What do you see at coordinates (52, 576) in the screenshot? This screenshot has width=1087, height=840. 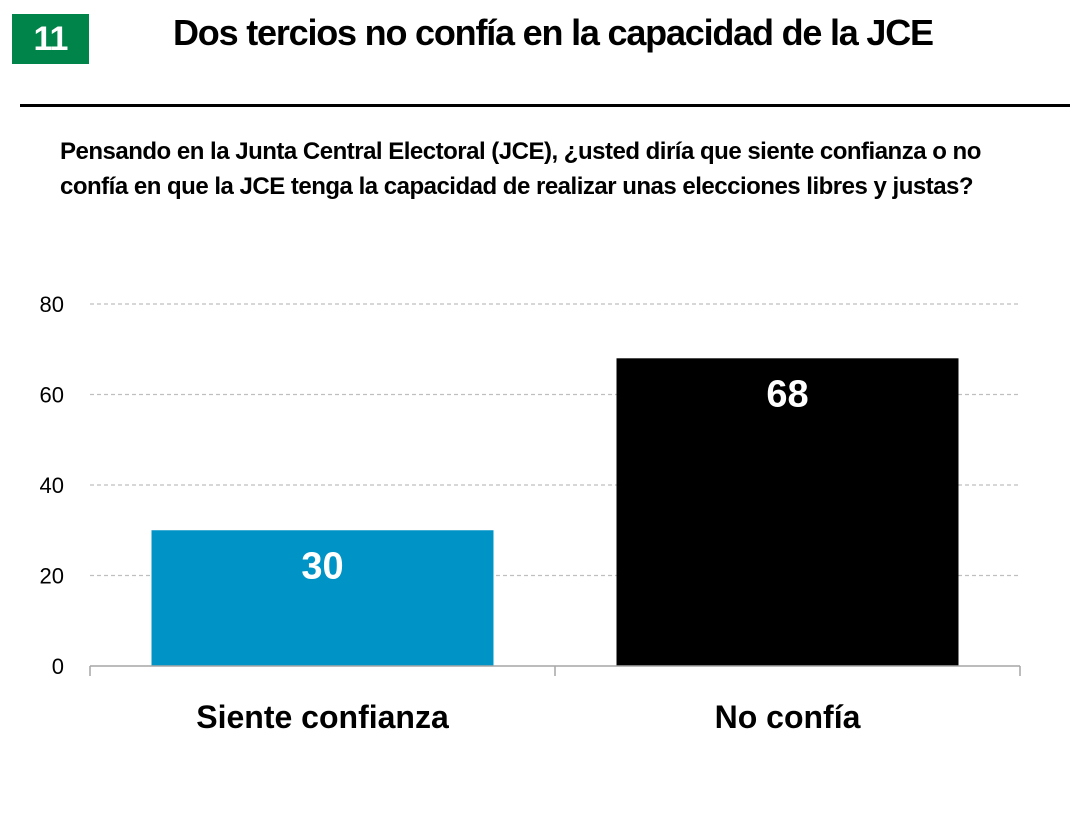 I see `y-tick-label: 20` at bounding box center [52, 576].